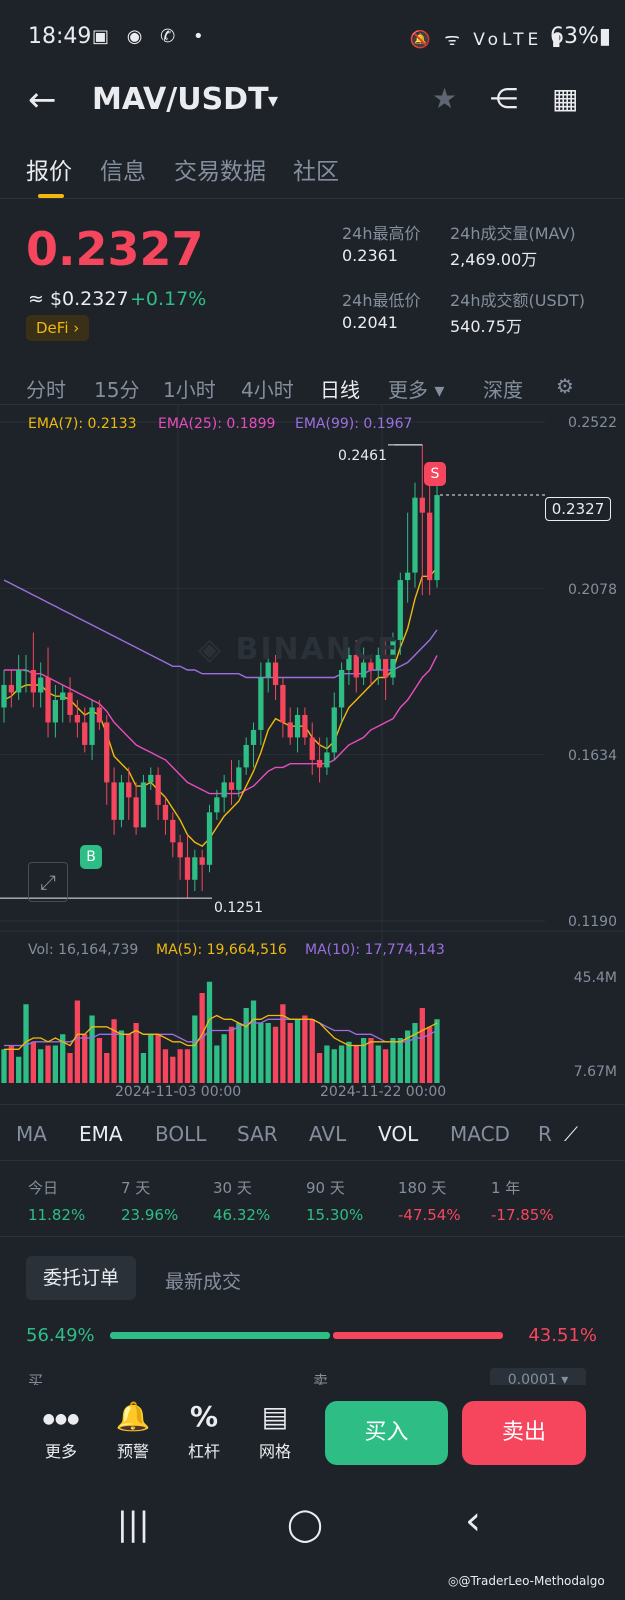  Describe the element at coordinates (61, 1431) in the screenshot. I see `more-action: ●●● 更多` at that location.